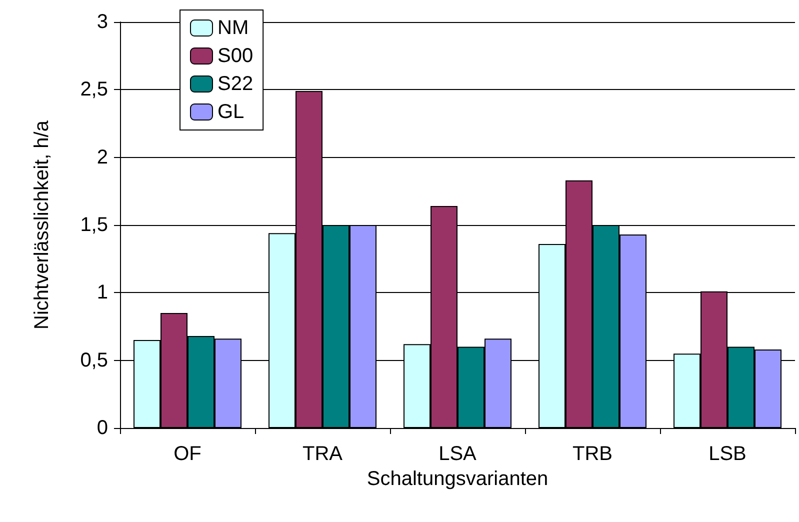  Describe the element at coordinates (102, 157) in the screenshot. I see `y-tick-label: 2` at that location.